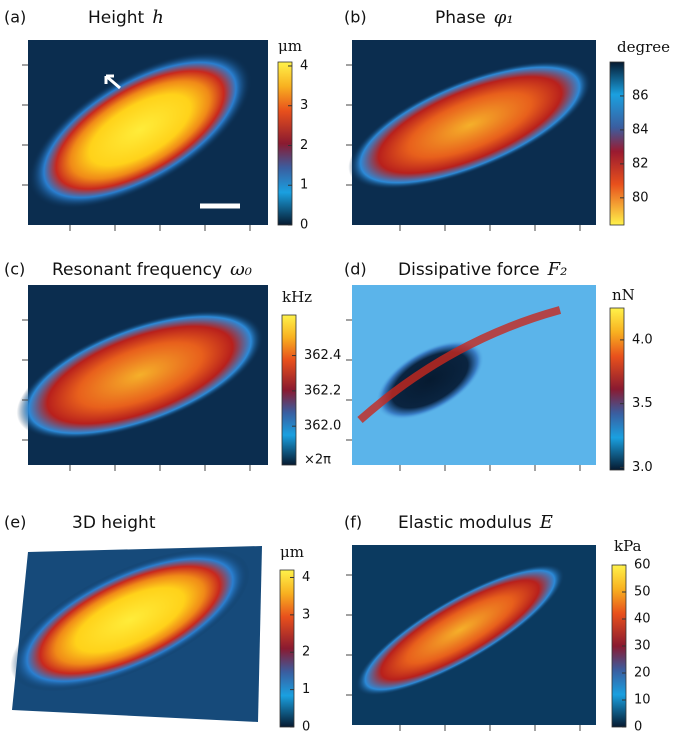  I want to click on colorbar-tick-label: 10, so click(642, 700).